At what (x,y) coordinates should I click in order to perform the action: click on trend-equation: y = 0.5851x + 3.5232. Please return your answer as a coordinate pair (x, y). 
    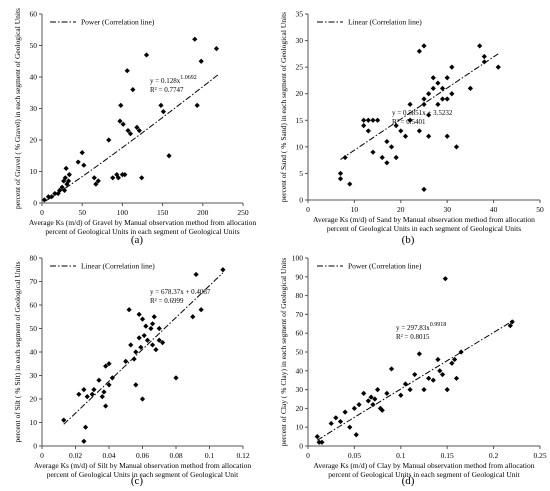
    Looking at the image, I should click on (422, 113).